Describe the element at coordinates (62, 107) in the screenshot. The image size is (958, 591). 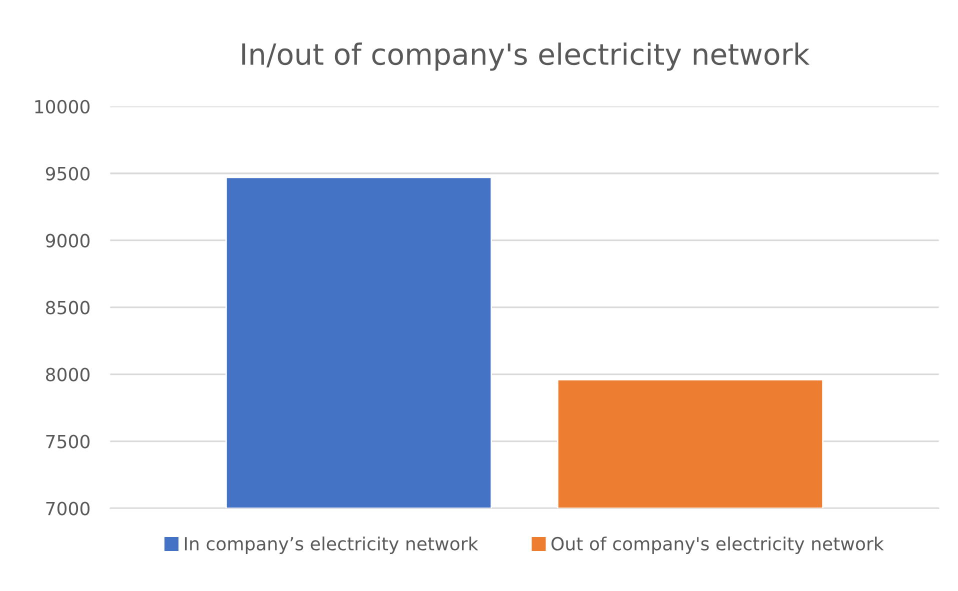
I see `y-tick-label: 10000` at that location.